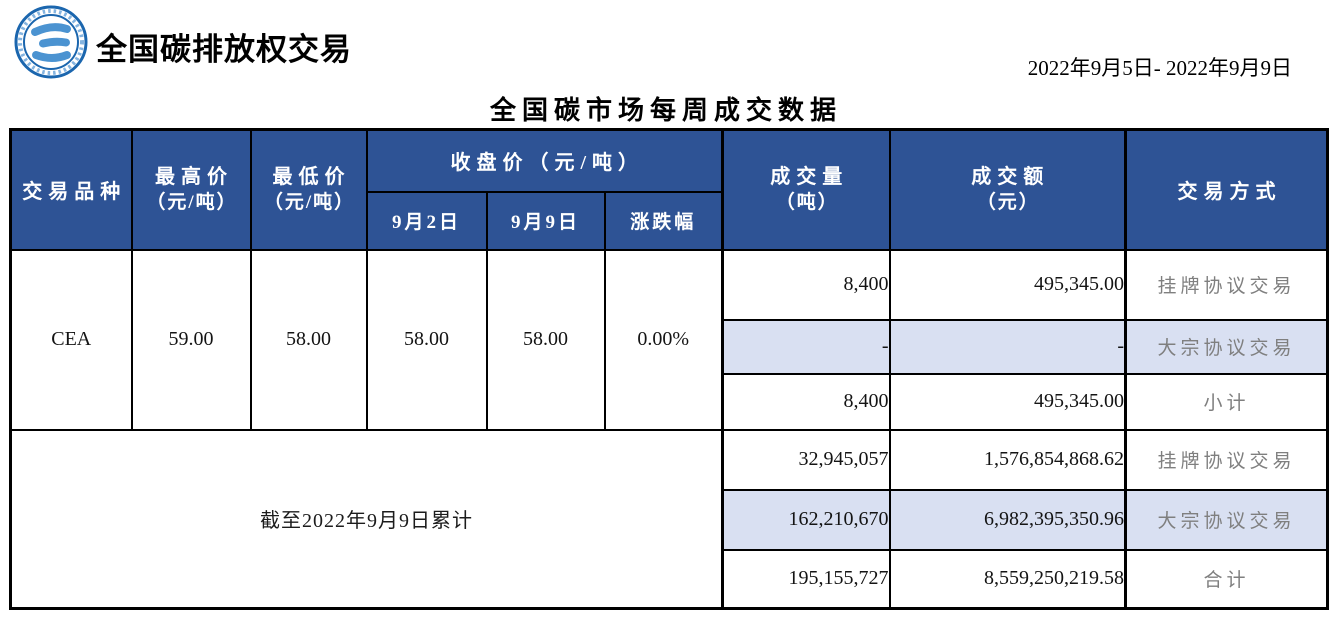 The height and width of the screenshot is (620, 1332). I want to click on col-header-close-sep2: 9月2日, so click(426, 220).